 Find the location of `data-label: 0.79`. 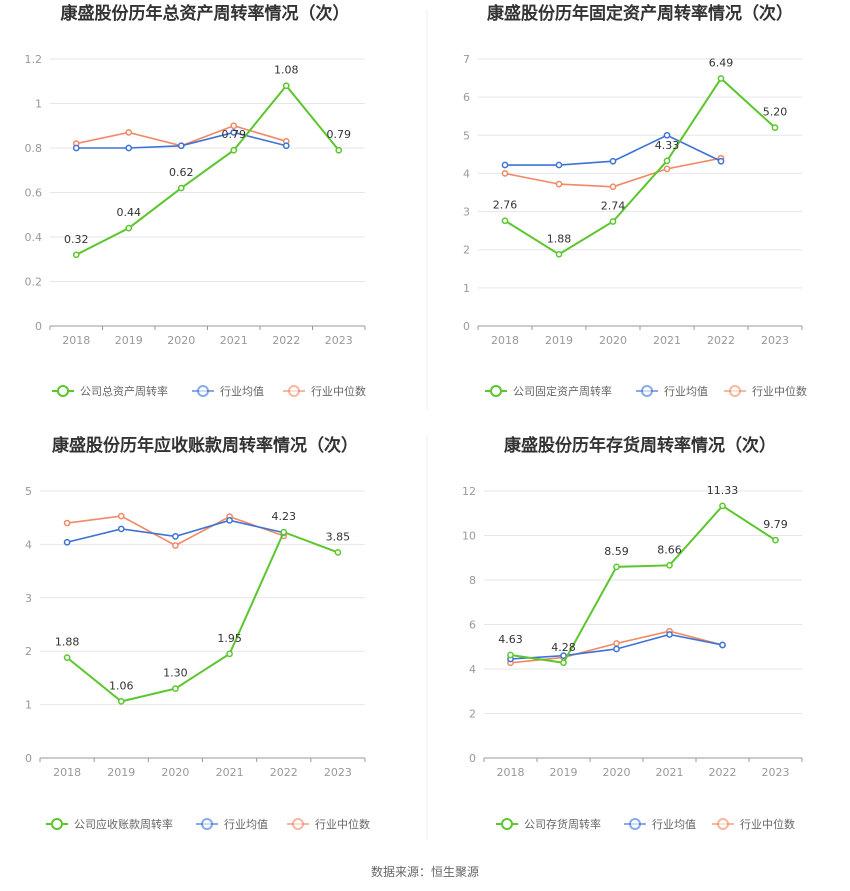

data-label: 0.79 is located at coordinates (339, 134).